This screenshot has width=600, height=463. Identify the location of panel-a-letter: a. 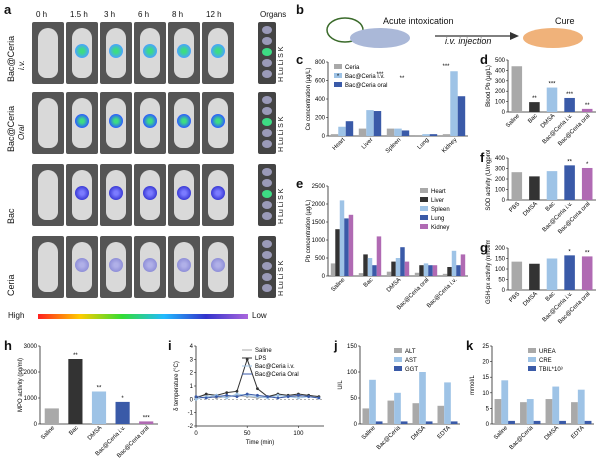
(8, 9).